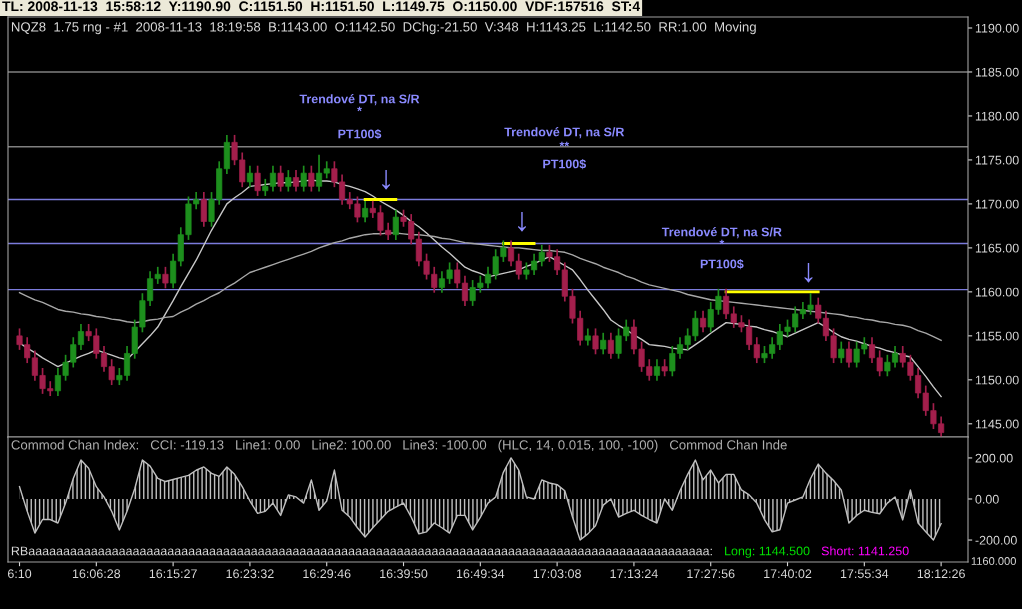  Describe the element at coordinates (327, 574) in the screenshot. I see `x-tick-label: 16:29:46` at that location.